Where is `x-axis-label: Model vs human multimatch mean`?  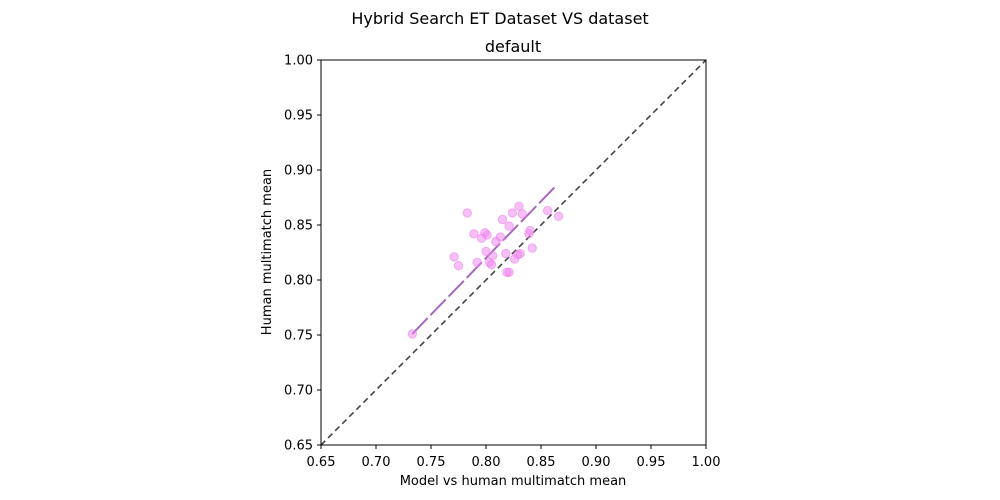 x-axis-label: Model vs human multimatch mean is located at coordinates (513, 481).